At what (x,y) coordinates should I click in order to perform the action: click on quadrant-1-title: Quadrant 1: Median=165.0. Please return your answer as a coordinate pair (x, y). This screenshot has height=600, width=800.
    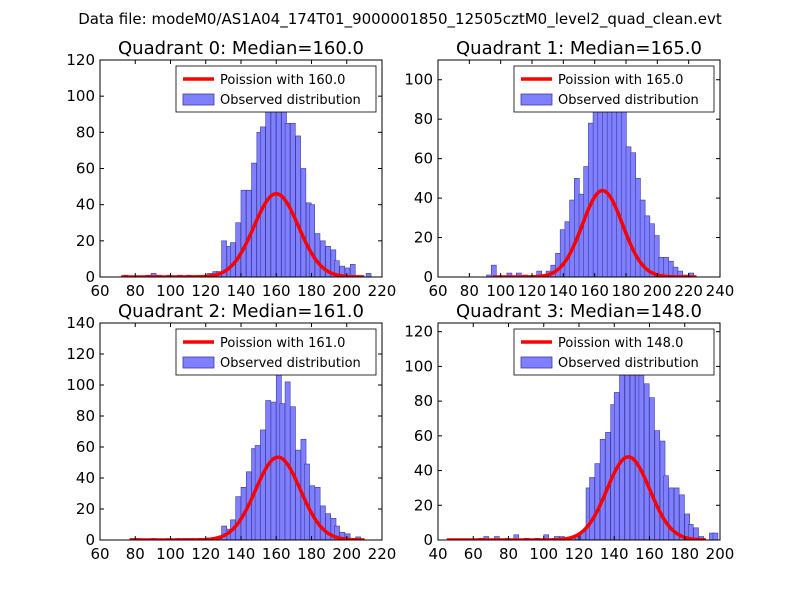
    Looking at the image, I should click on (579, 48).